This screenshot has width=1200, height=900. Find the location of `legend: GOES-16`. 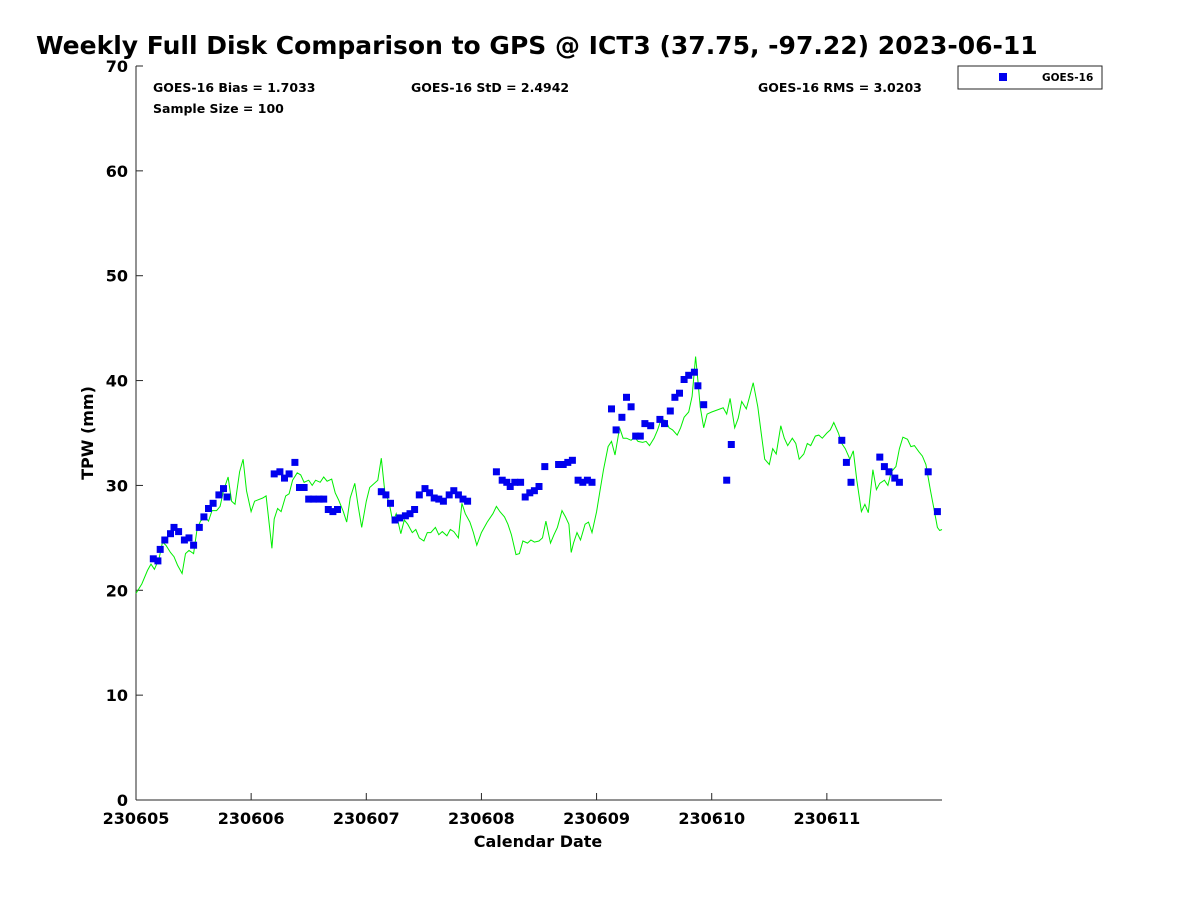

legend: GOES-16 is located at coordinates (1030, 77).